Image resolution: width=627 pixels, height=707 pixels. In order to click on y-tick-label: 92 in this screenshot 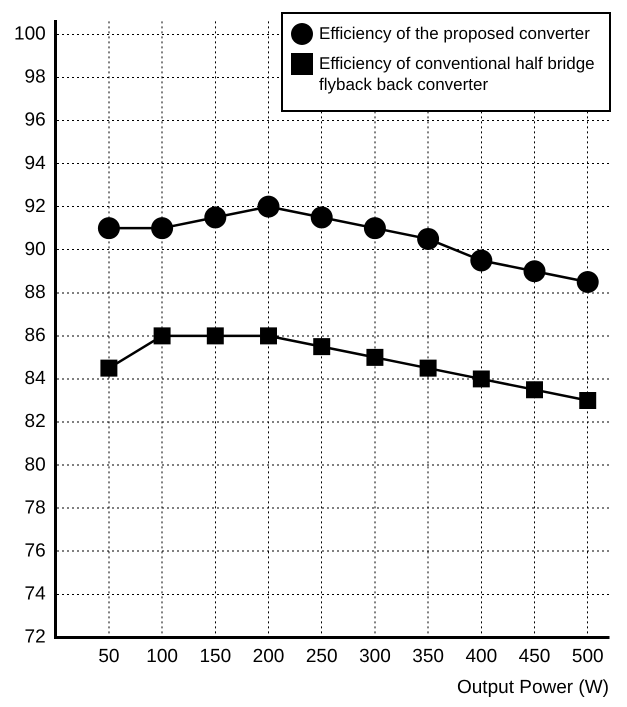, I will do `click(35, 206)`.